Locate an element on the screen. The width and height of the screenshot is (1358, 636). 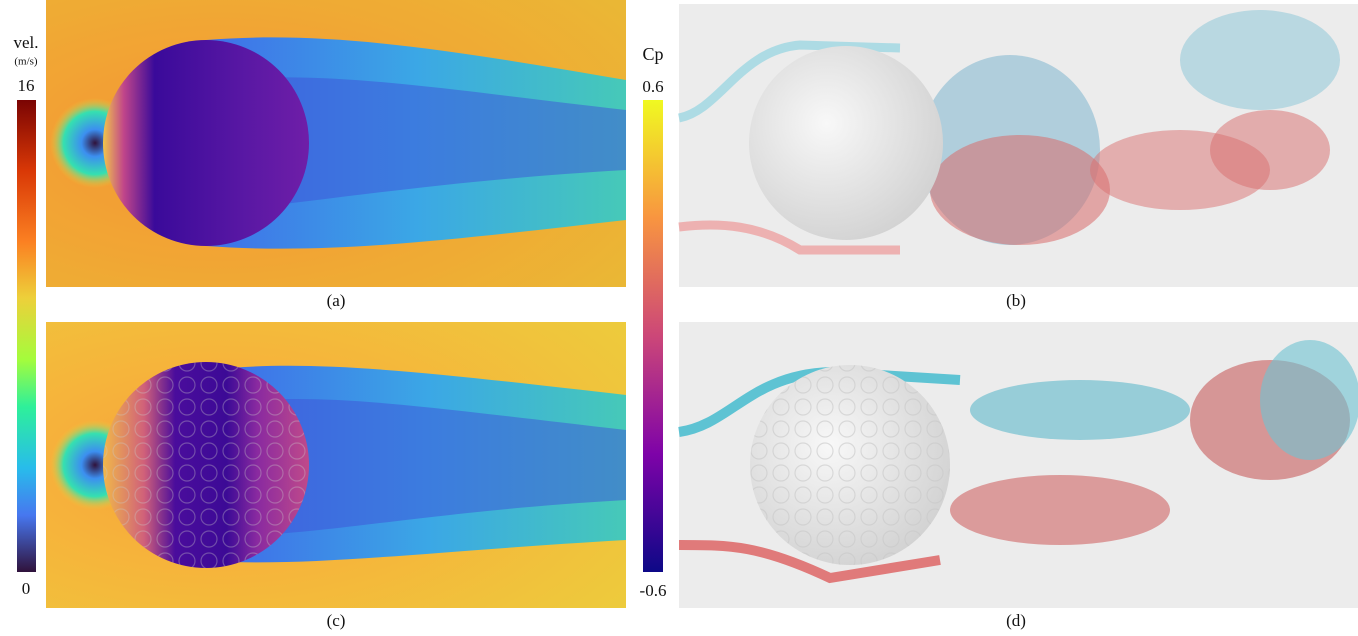
caption: (d) is located at coordinates (1016, 620).